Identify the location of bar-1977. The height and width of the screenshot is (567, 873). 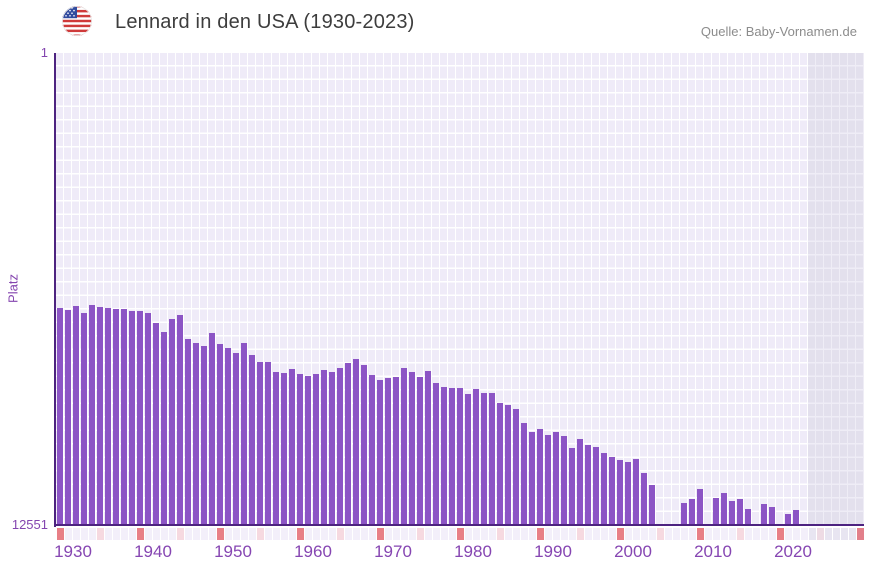
(436, 453).